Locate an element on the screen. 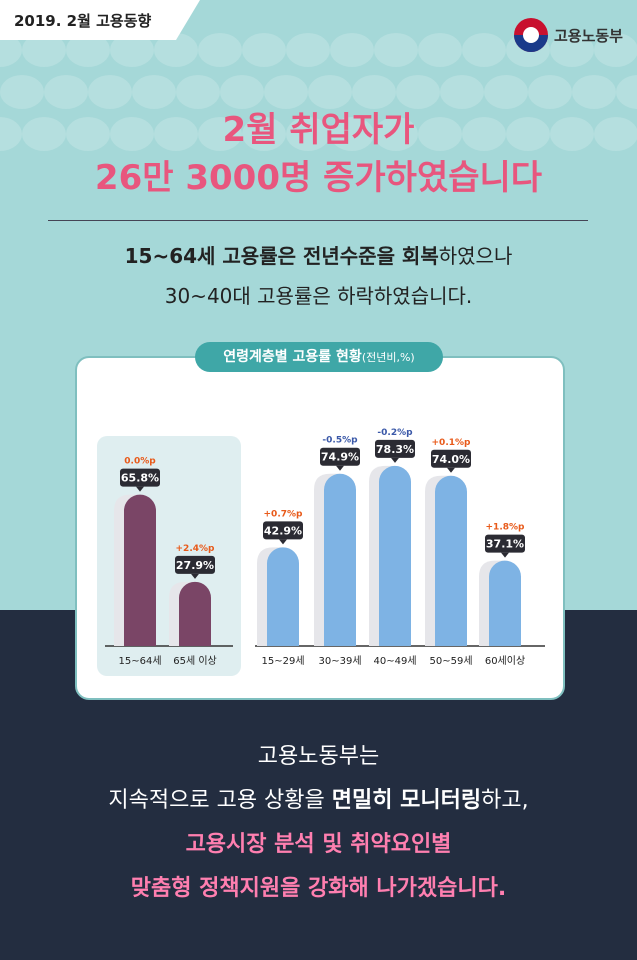  footer-line-2a: 지속적으로 고용 상황을 is located at coordinates (220, 800).